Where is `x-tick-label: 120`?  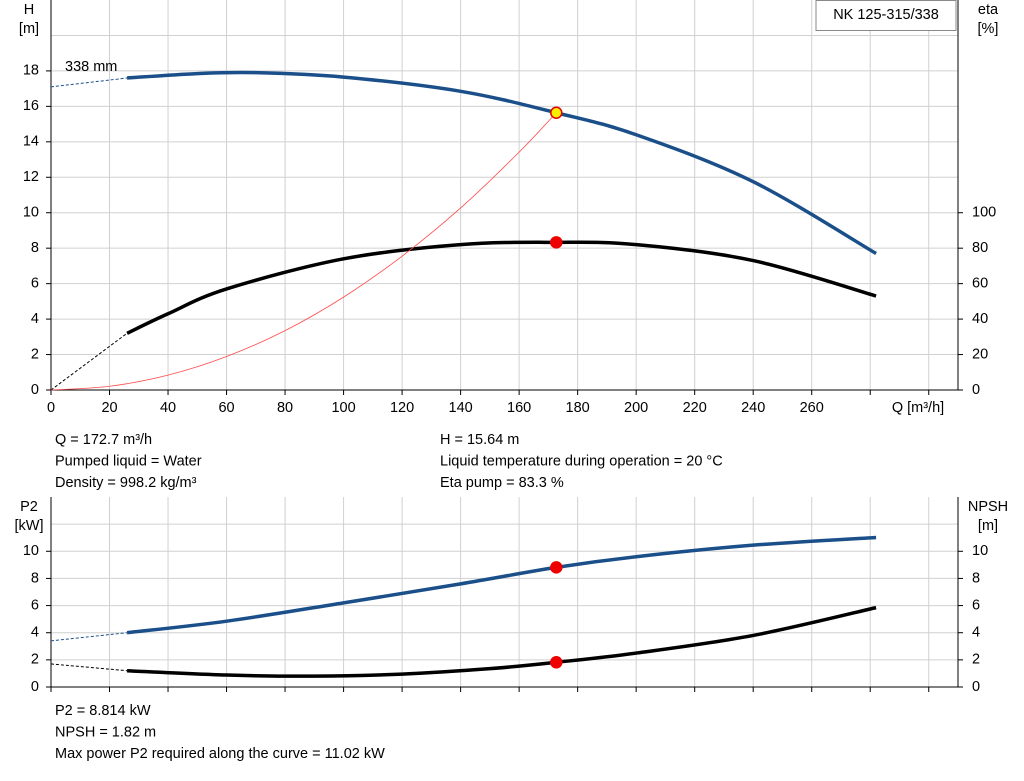
x-tick-label: 120 is located at coordinates (402, 408).